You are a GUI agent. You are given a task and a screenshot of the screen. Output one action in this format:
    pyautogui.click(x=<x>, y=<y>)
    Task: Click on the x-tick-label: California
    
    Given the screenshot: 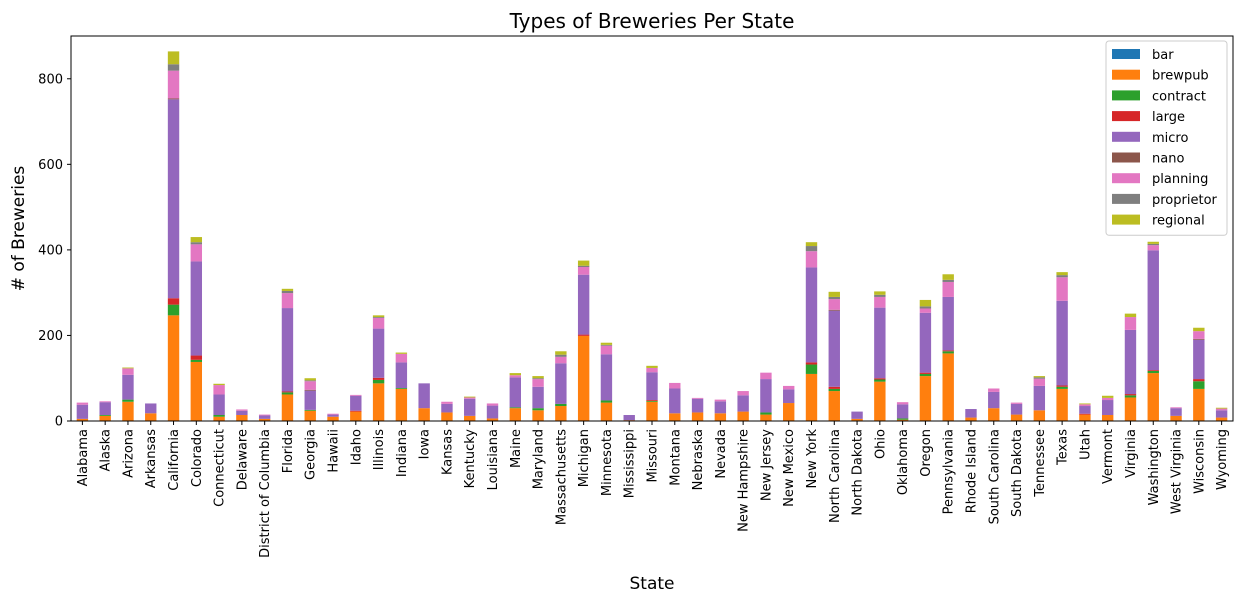 What is the action you would take?
    pyautogui.click(x=174, y=460)
    